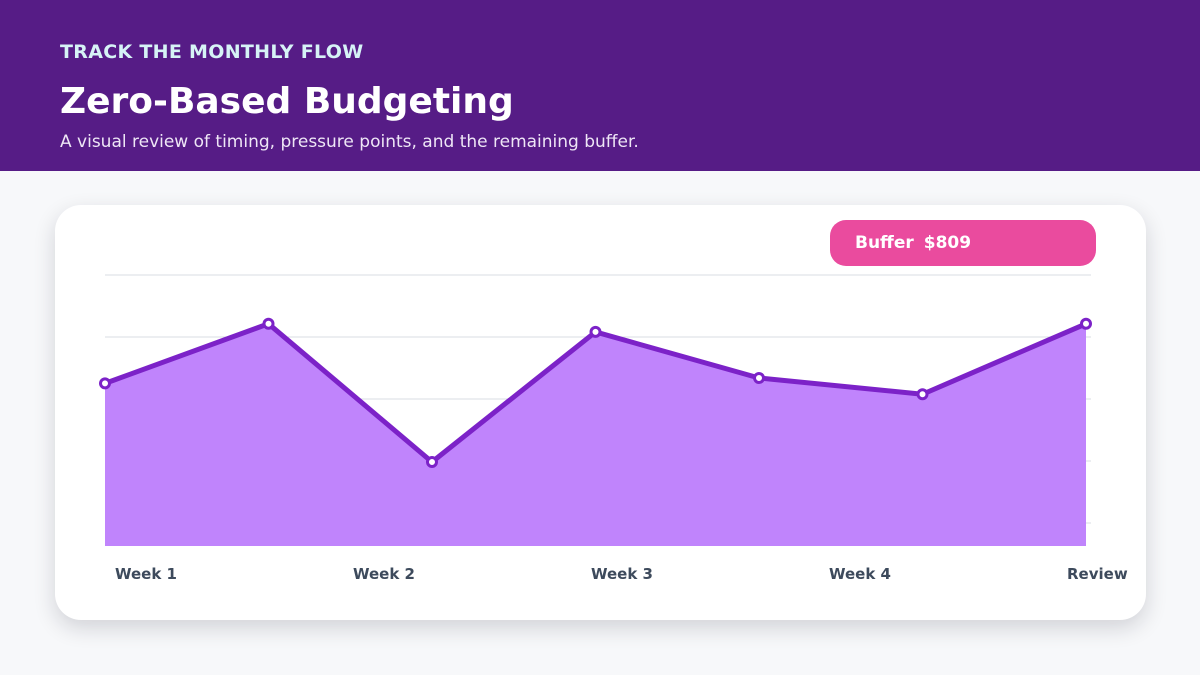 The width and height of the screenshot is (1200, 675). I want to click on x-axis-labels: Week 1 Week 2 Week 3 Week 4 Review, so click(621, 574).